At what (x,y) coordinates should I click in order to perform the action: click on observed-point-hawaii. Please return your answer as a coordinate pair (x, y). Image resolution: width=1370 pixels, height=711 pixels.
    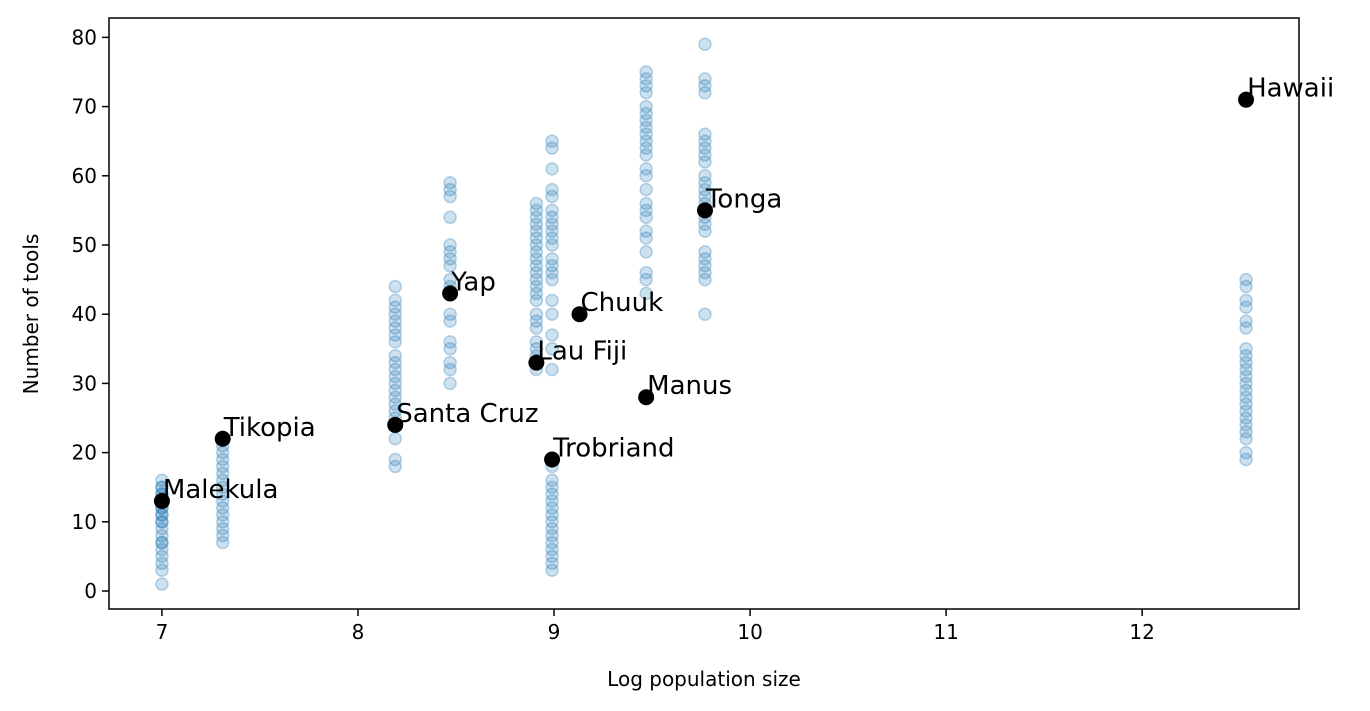
    Looking at the image, I should click on (1246, 99).